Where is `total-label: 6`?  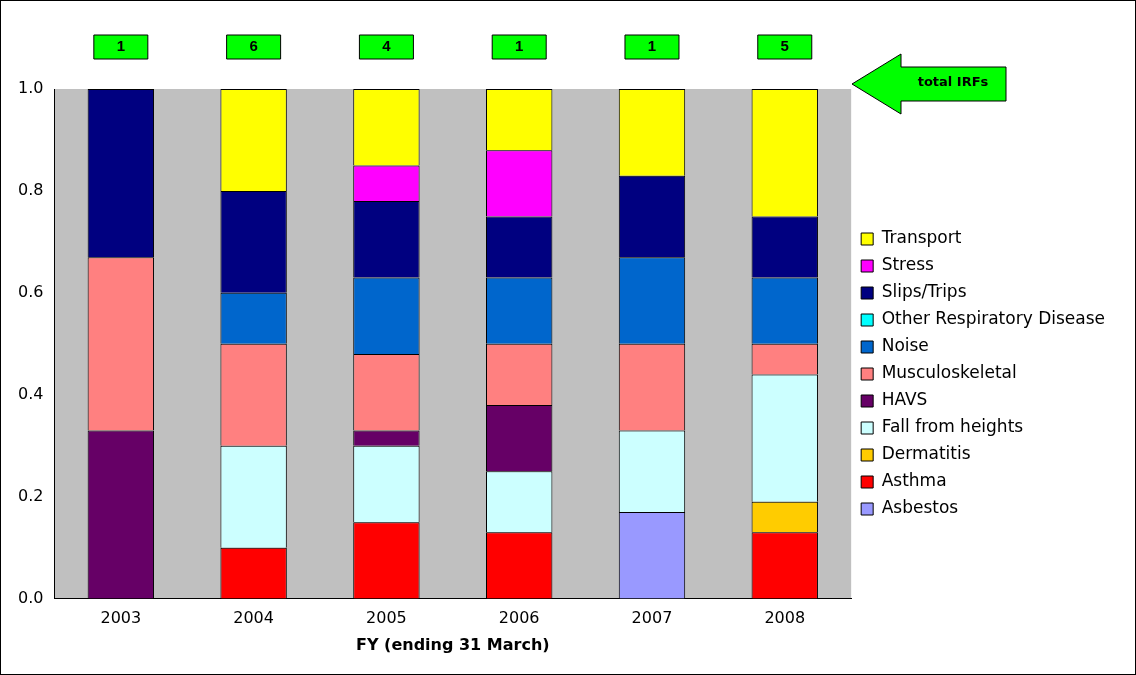 total-label: 6 is located at coordinates (253, 46).